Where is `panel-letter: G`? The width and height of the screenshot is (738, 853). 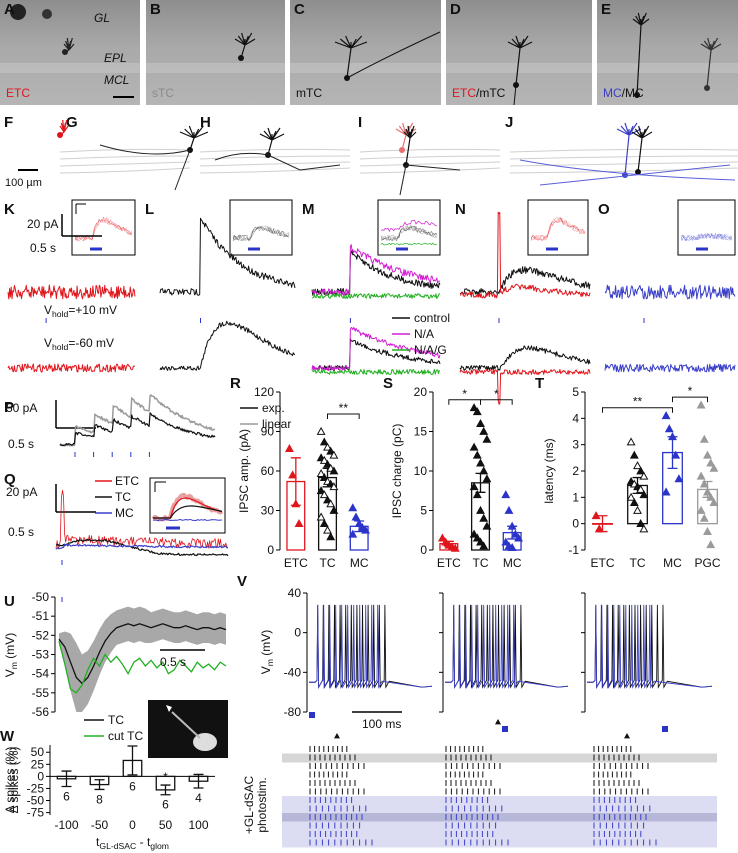 panel-letter: G is located at coordinates (72, 122).